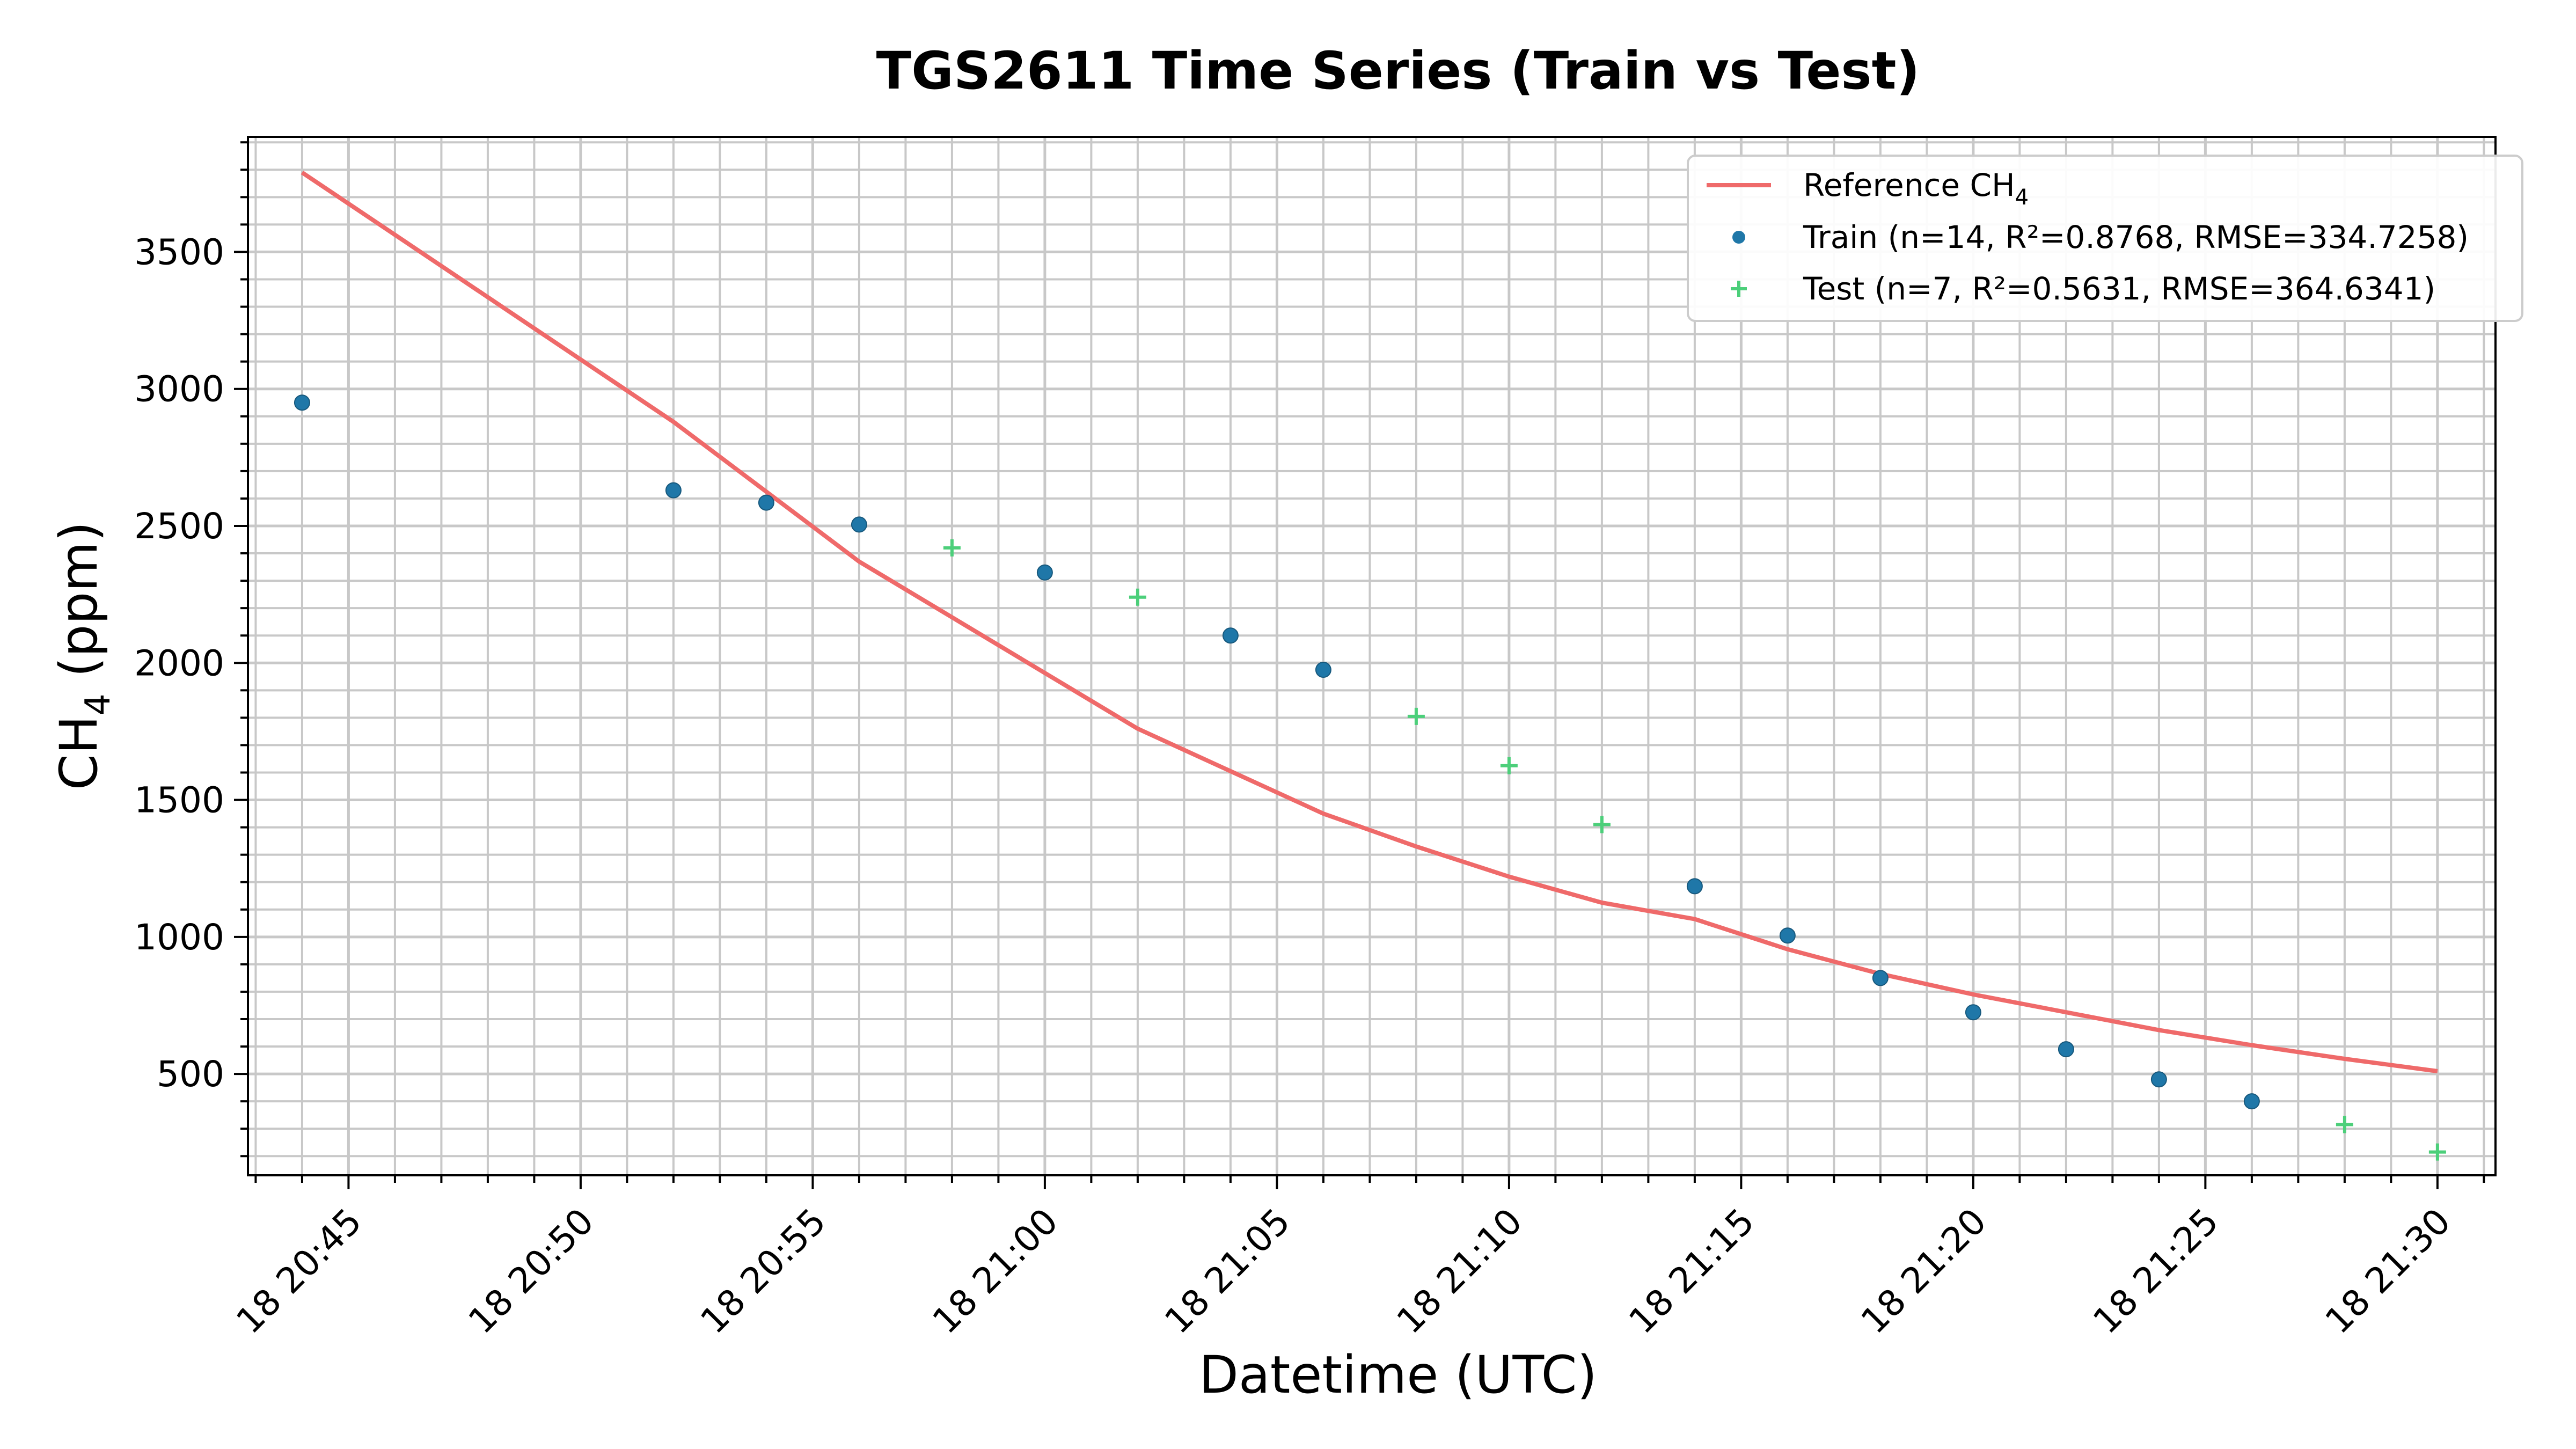  I want to click on y-tick-label: 3500, so click(179, 252).